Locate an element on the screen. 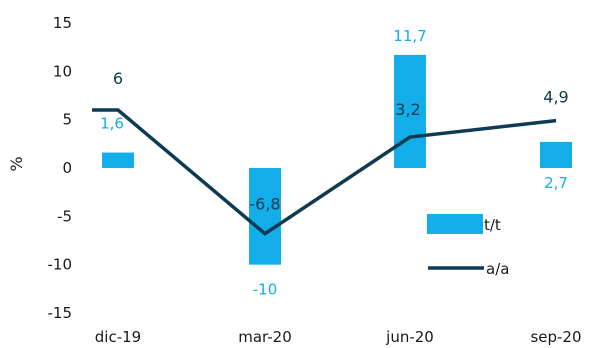  y-tick-label: 0 is located at coordinates (67, 168).